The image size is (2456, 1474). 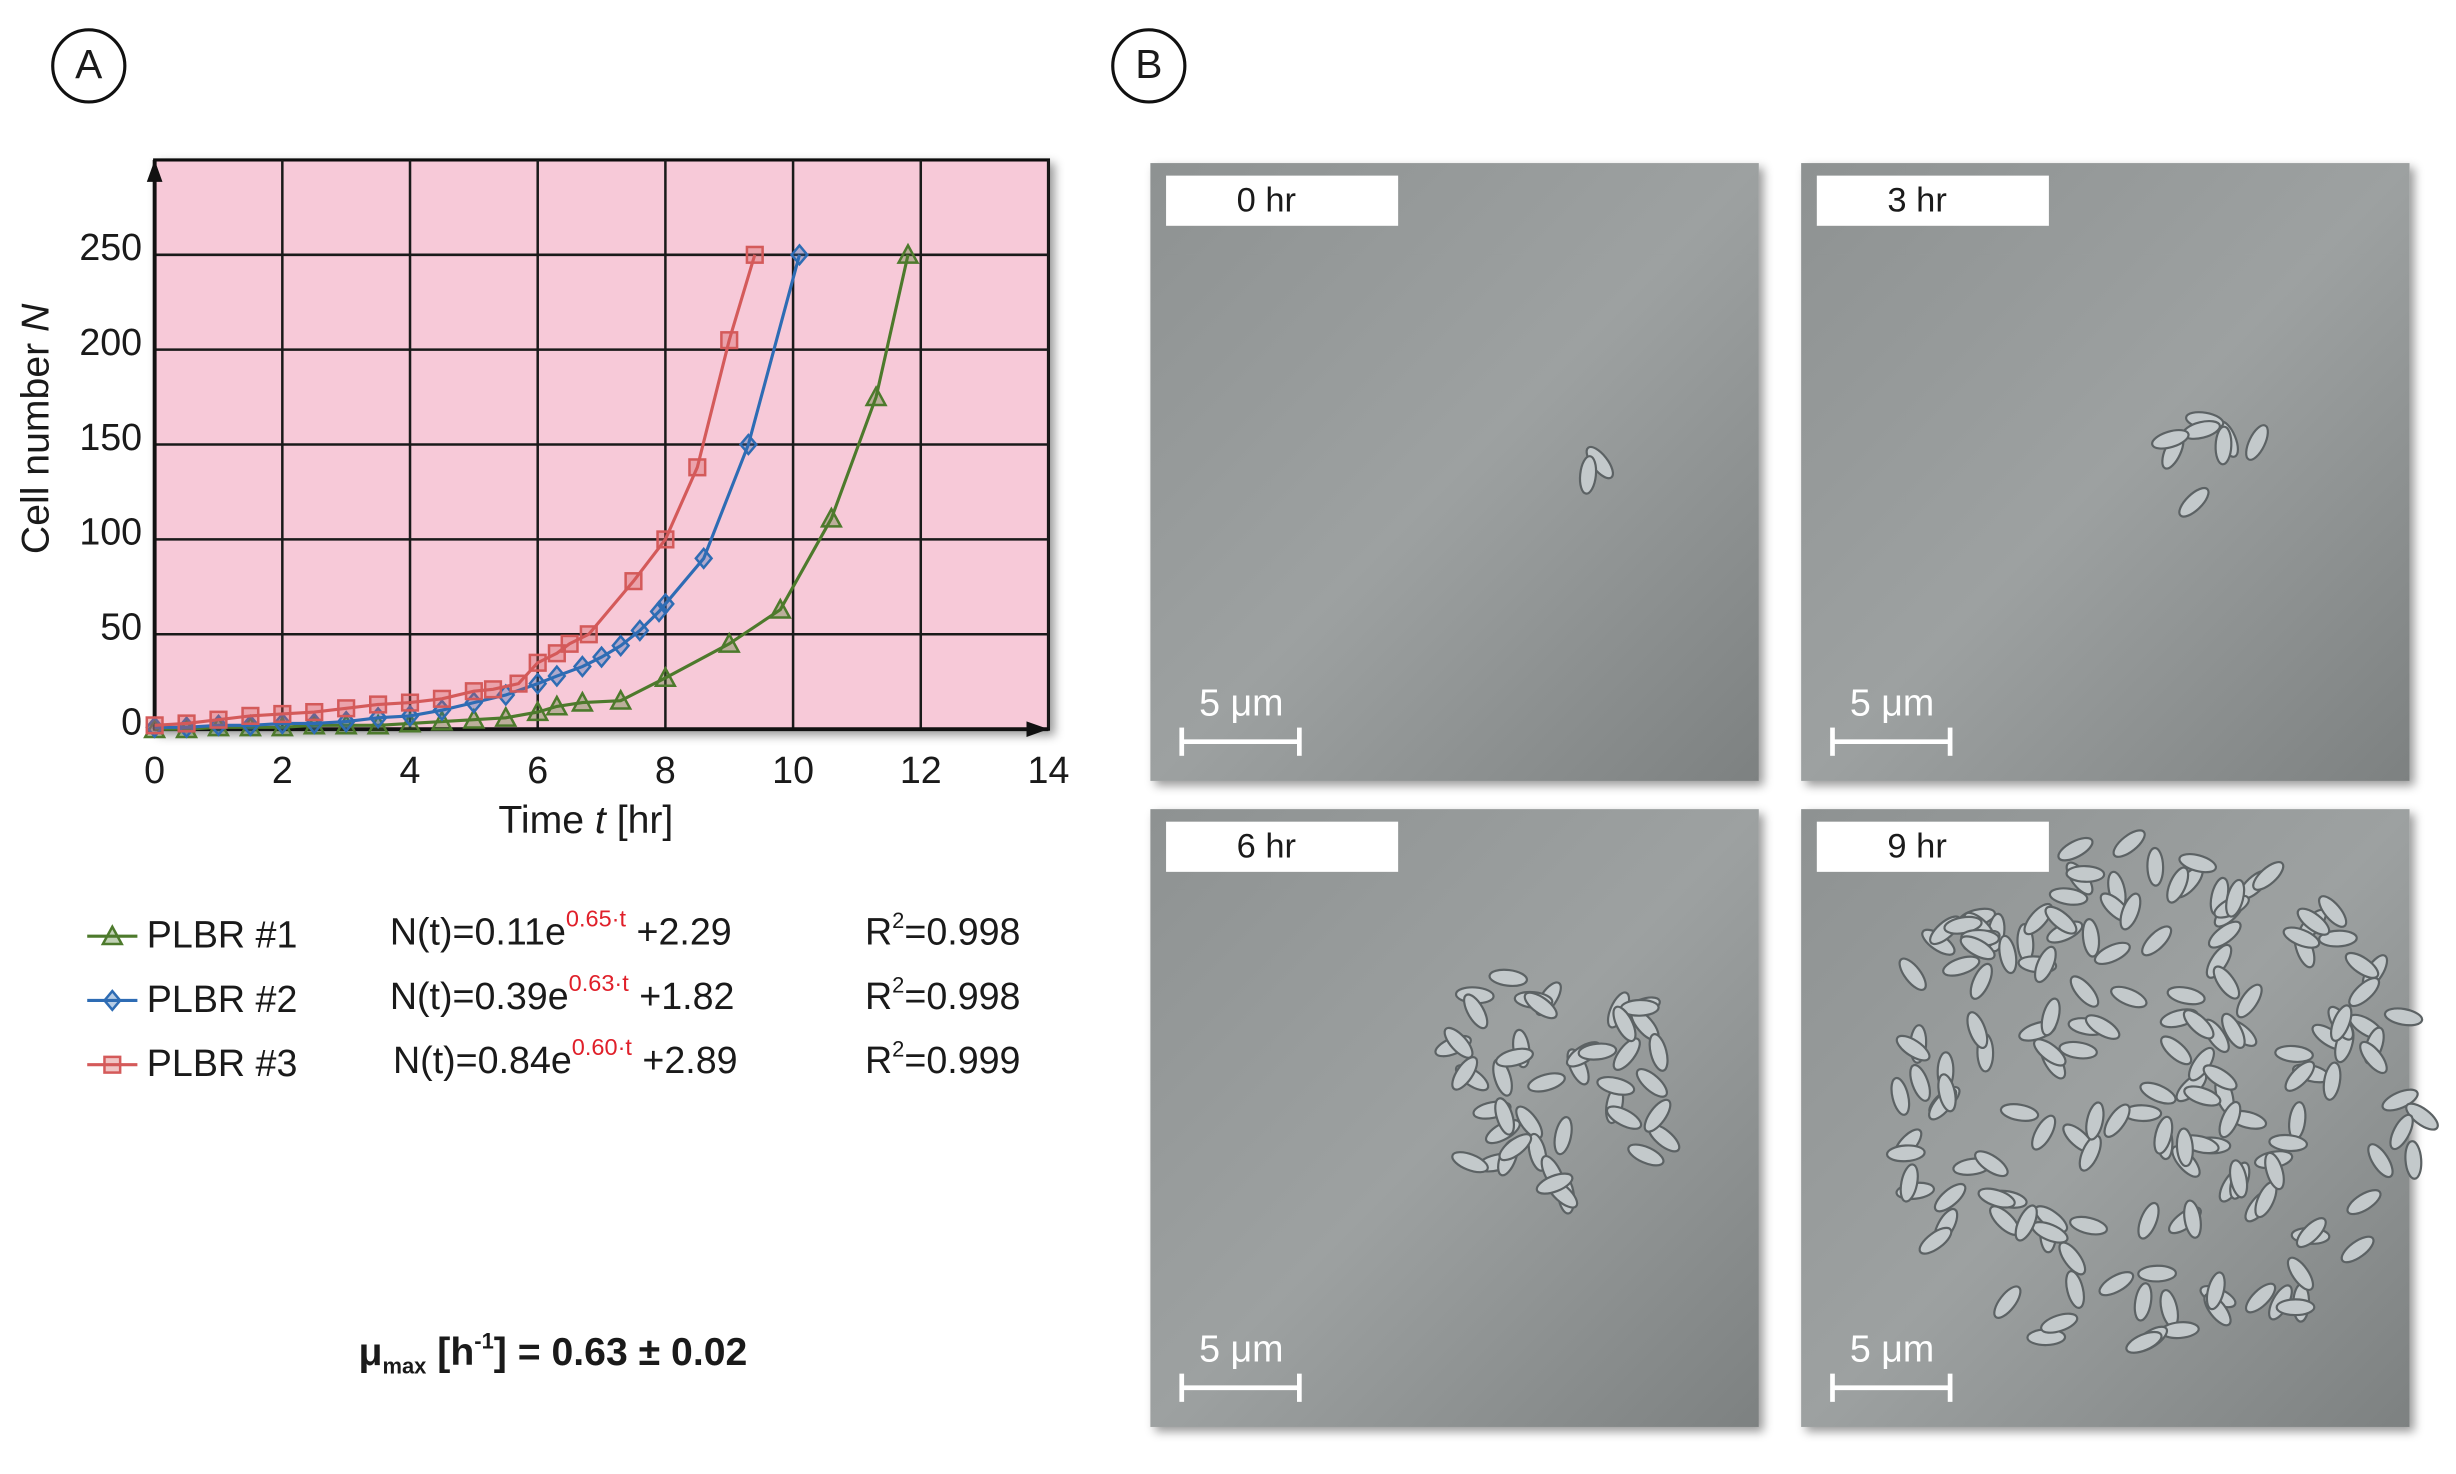 I want to click on legend-label: PLBR #2, so click(x=222, y=999).